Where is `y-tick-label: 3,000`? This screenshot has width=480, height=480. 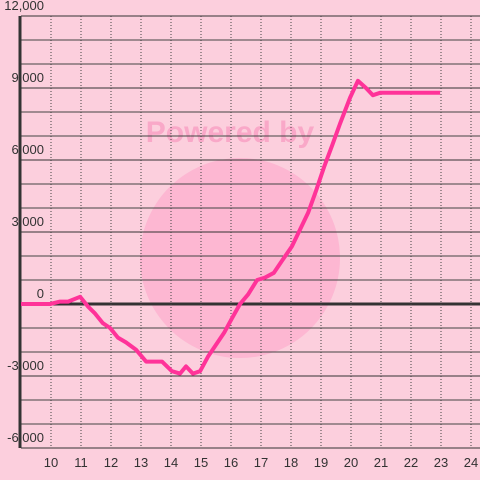 y-tick-label: 3,000 is located at coordinates (27, 221).